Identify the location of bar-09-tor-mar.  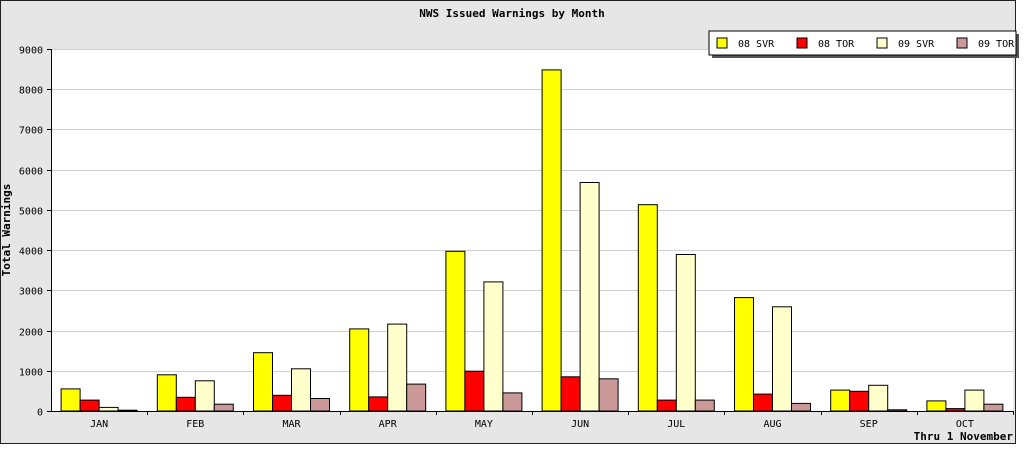
(320, 405).